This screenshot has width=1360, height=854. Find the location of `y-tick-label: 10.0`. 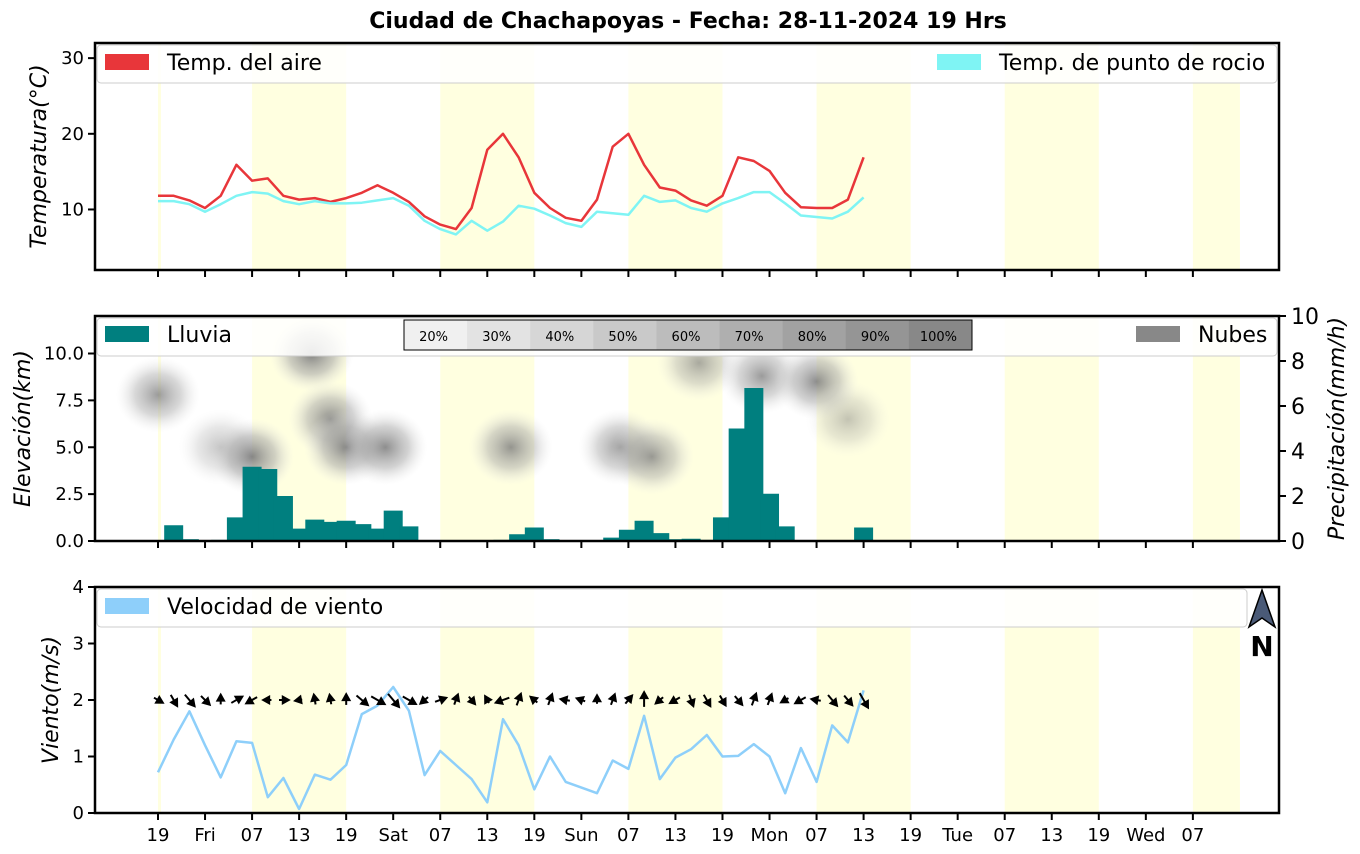

y-tick-label: 10.0 is located at coordinates (64, 354).